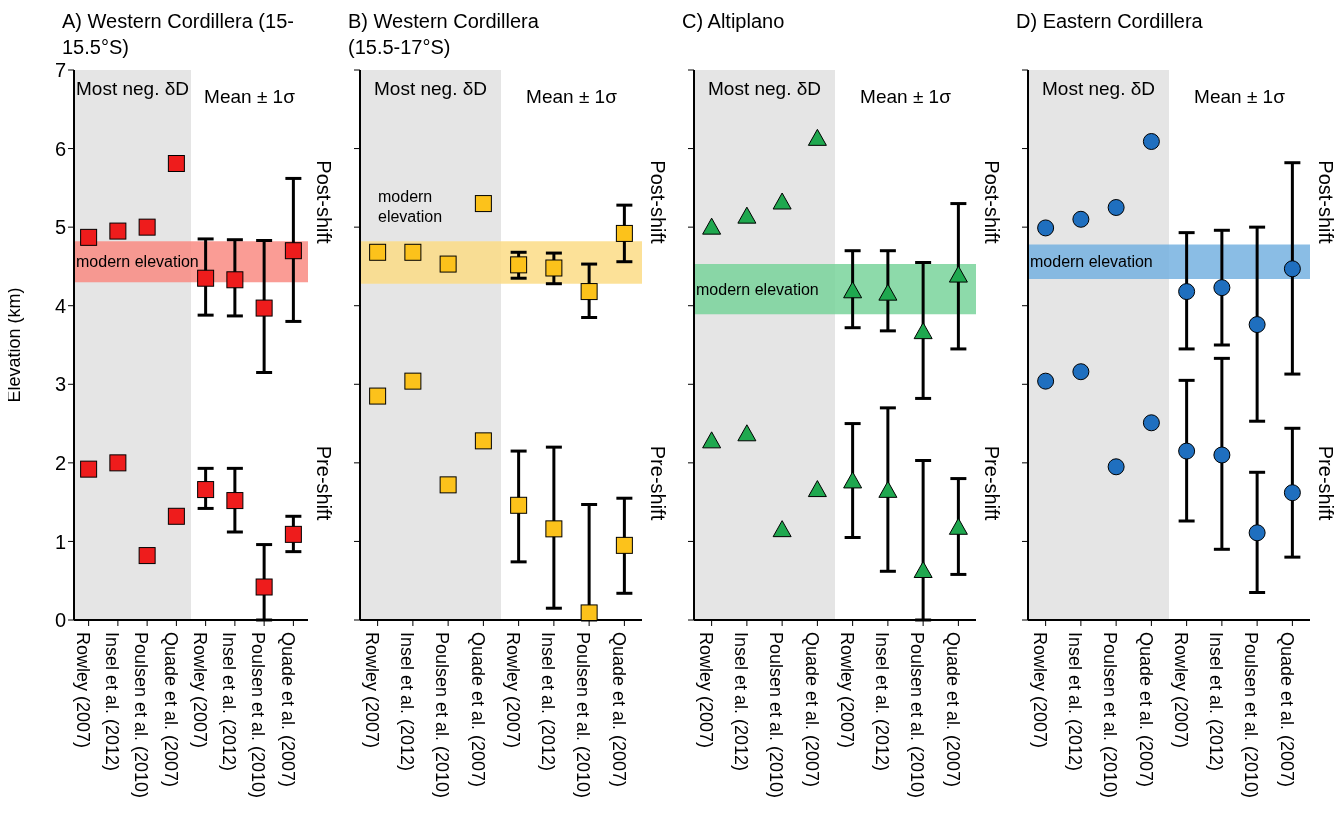 This screenshot has width=1336, height=836. What do you see at coordinates (1110, 21) in the screenshot?
I see `chart-title: D) Eastern Cordillera` at bounding box center [1110, 21].